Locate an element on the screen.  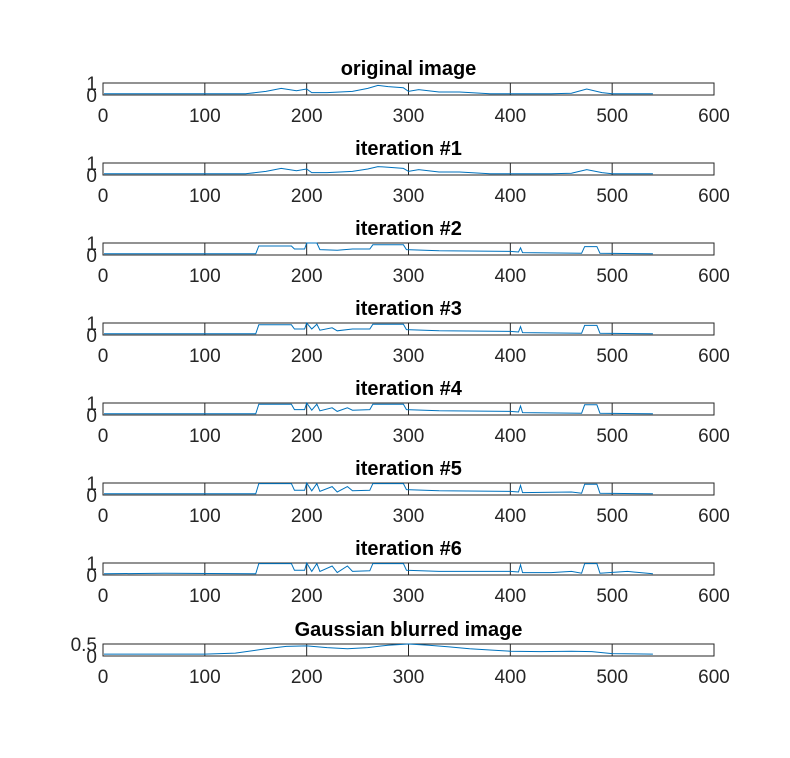
subplot-2: iteration #1 0 100 200 300 400 500 600 01 is located at coordinates (407, 172).